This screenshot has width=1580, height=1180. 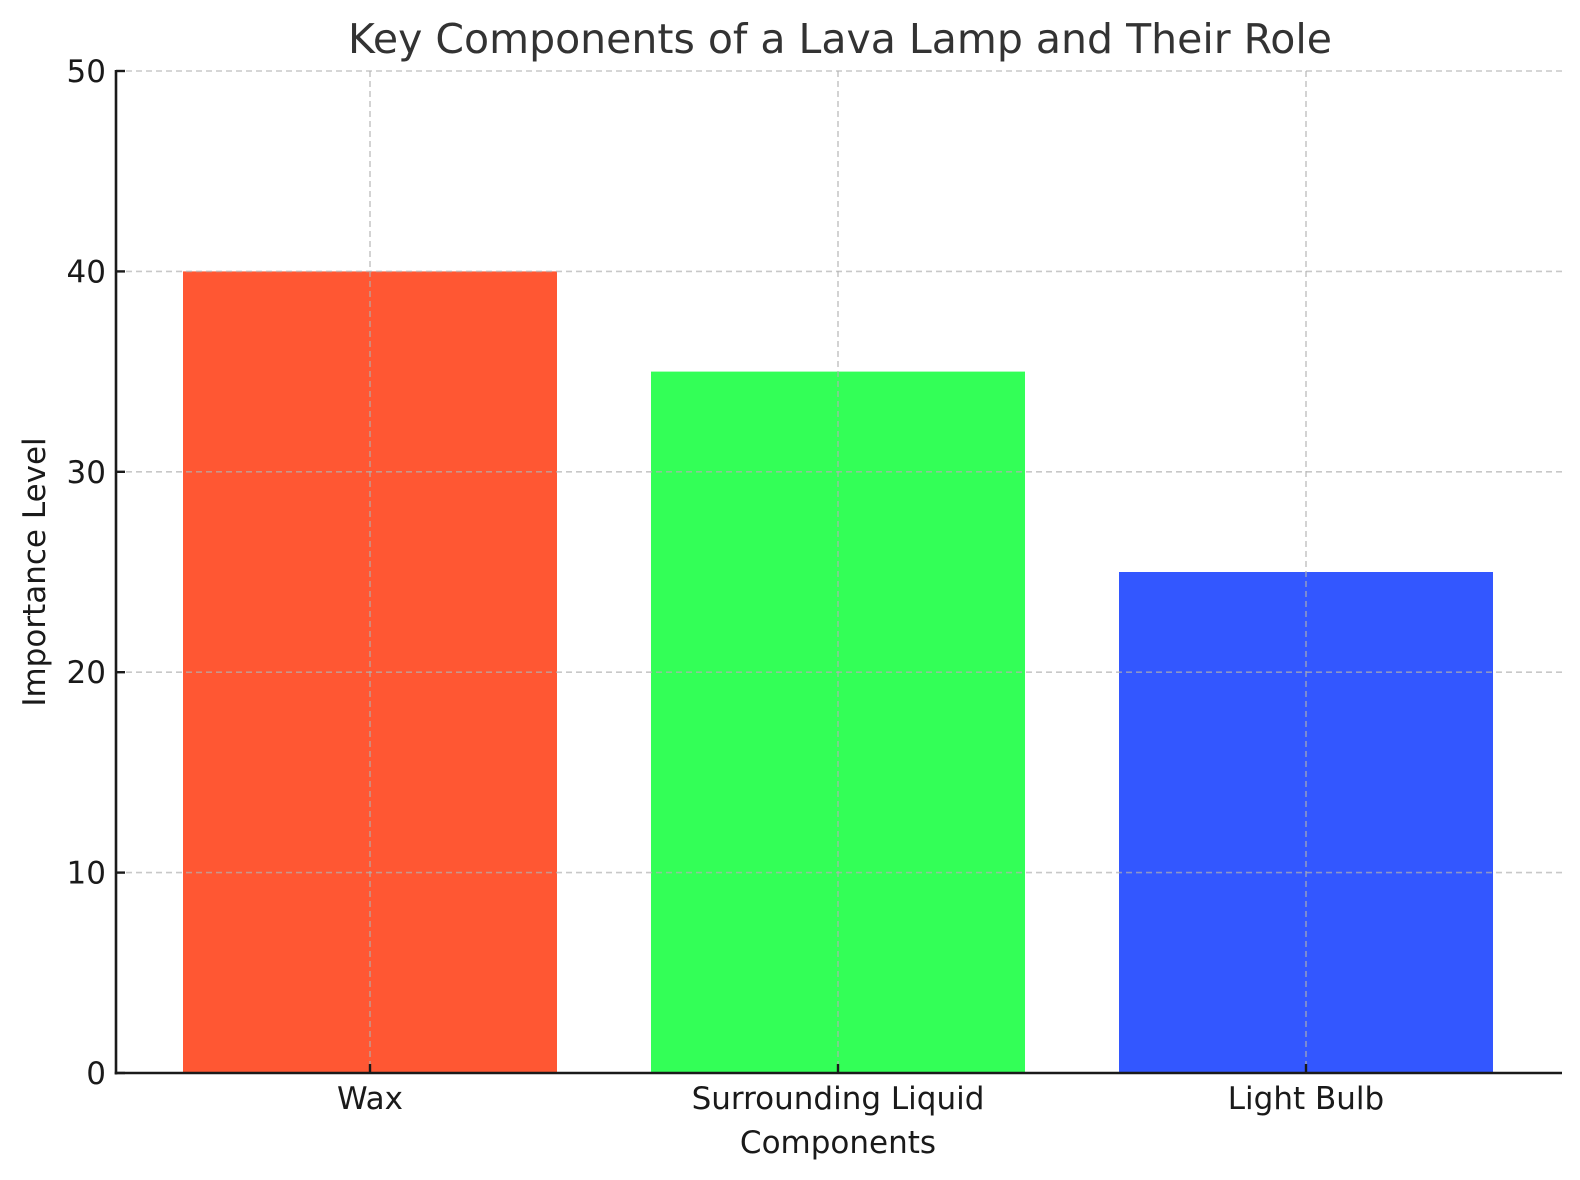 I want to click on y-axis-label: Importance Level, so click(x=35, y=571).